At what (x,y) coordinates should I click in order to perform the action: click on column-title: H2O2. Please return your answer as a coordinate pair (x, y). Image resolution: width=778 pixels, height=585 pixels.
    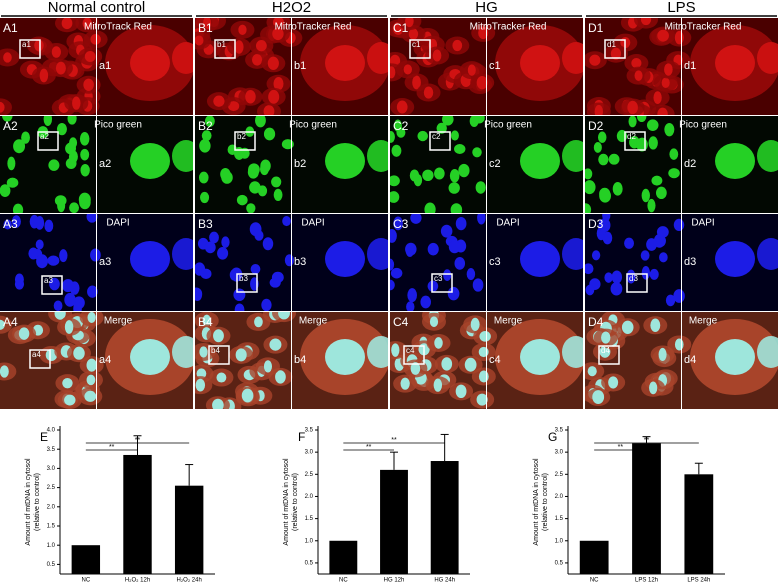
    Looking at the image, I should click on (291, 8).